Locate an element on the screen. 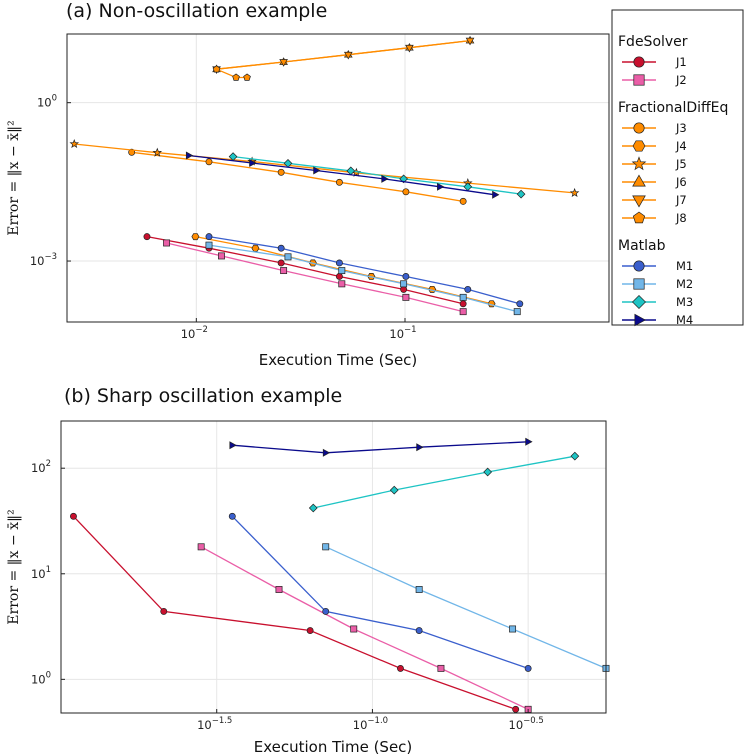 This screenshot has width=747, height=756. legend-label: J4 is located at coordinates (681, 146).